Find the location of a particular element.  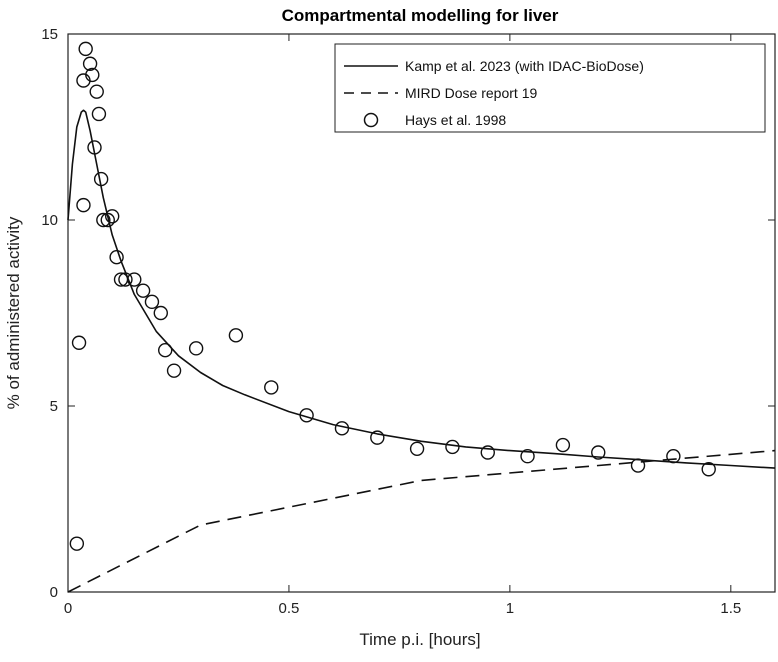

legend-entry-mird: MIRD Dose report 19 is located at coordinates (471, 93).